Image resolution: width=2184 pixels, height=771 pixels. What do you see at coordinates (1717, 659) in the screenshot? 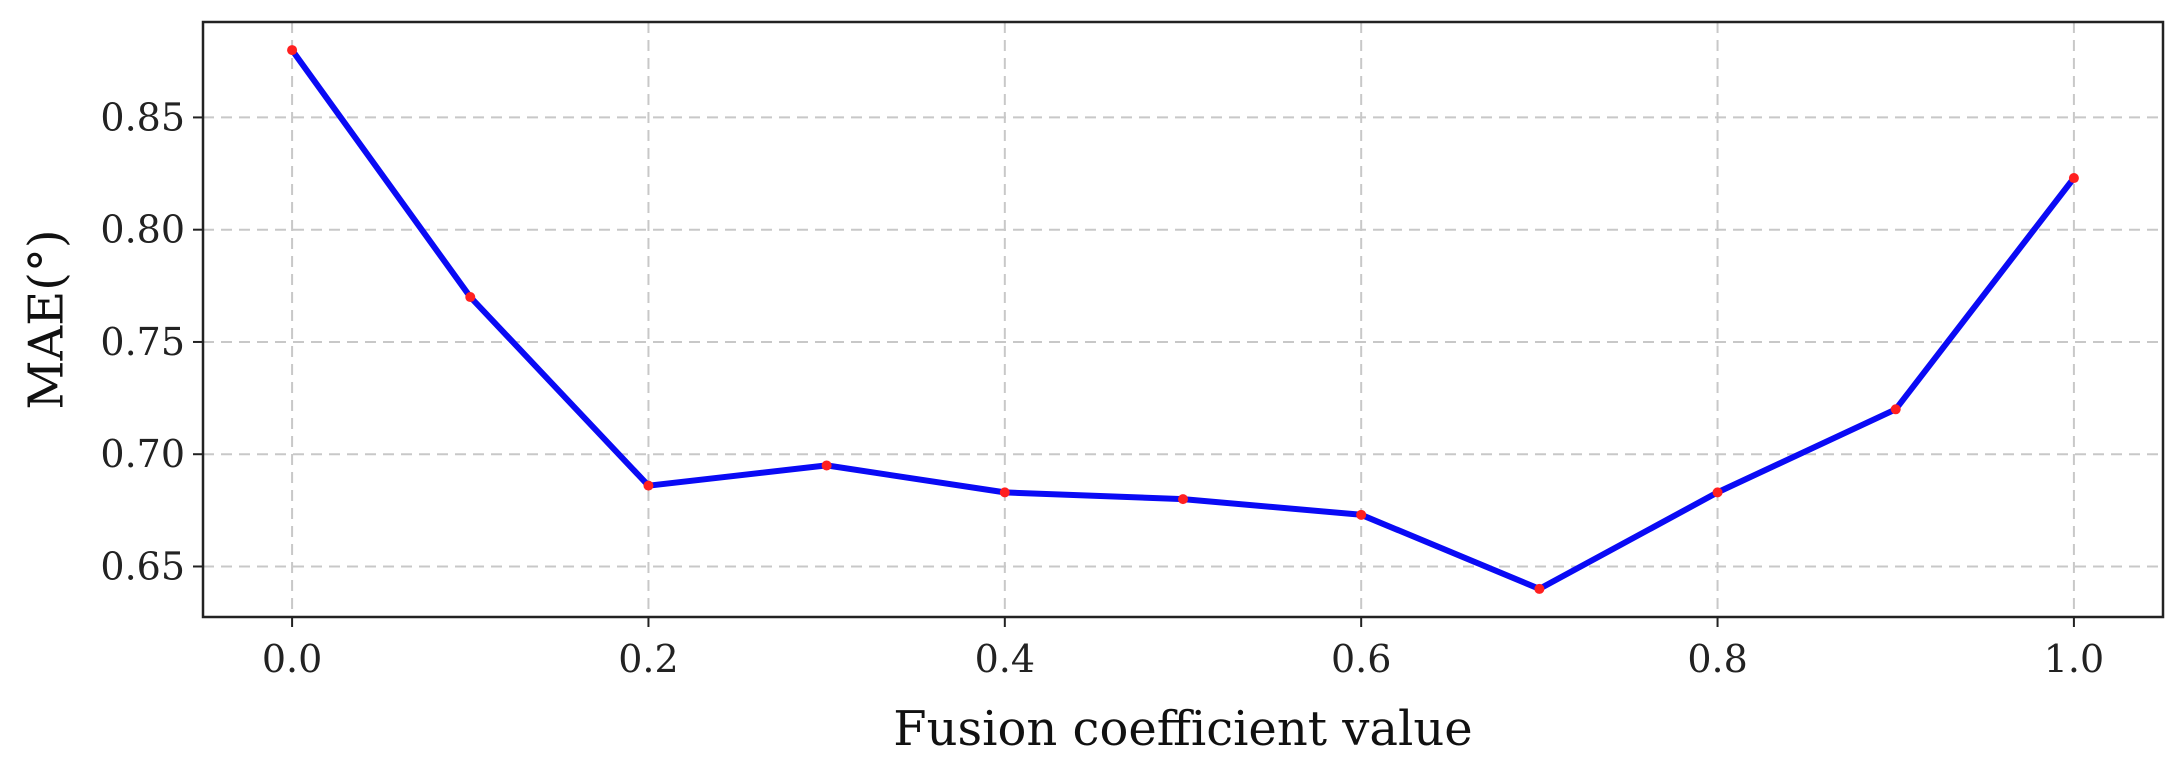
I see `x-tick-label: 0.8` at bounding box center [1717, 659].